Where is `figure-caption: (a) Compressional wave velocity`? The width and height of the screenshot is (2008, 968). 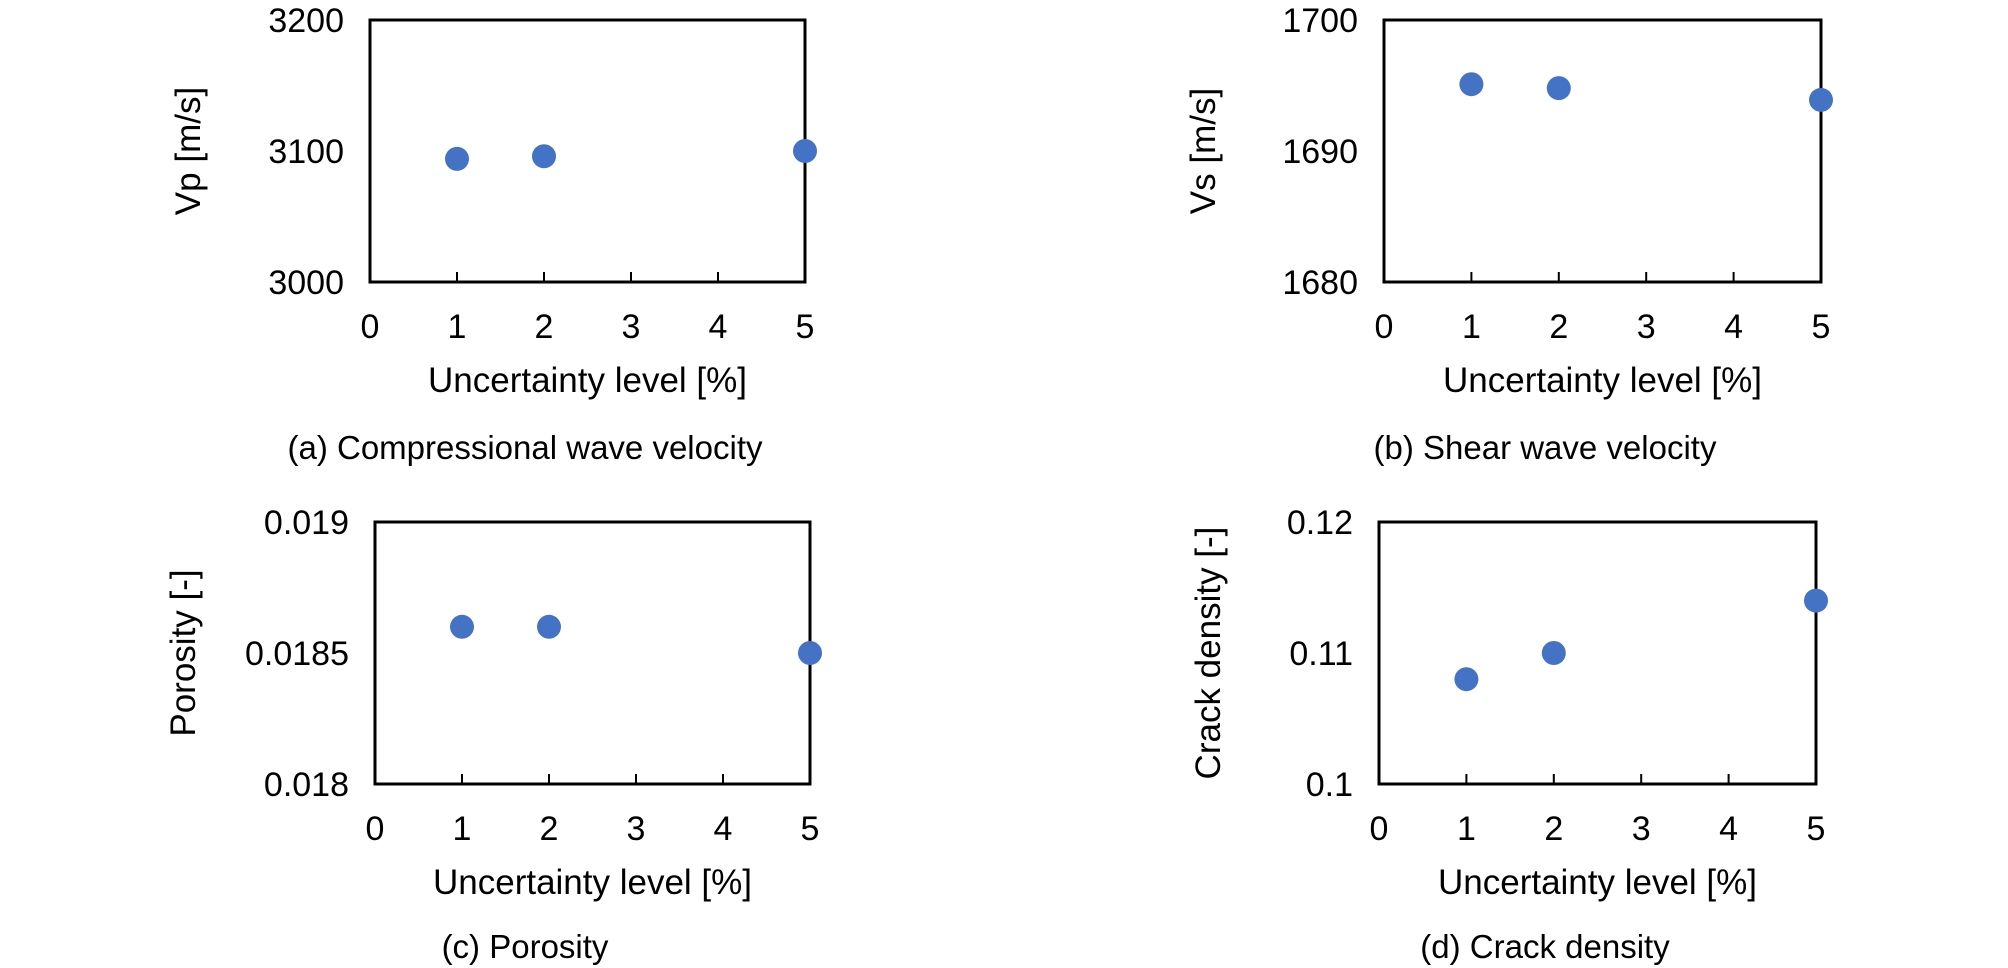 figure-caption: (a) Compressional wave velocity is located at coordinates (525, 447).